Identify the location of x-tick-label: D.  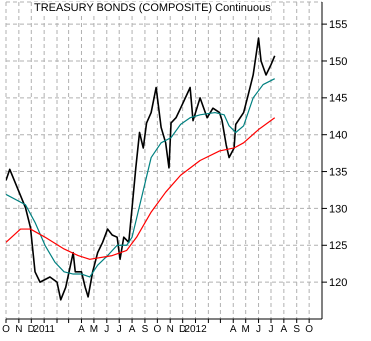
(31, 330).